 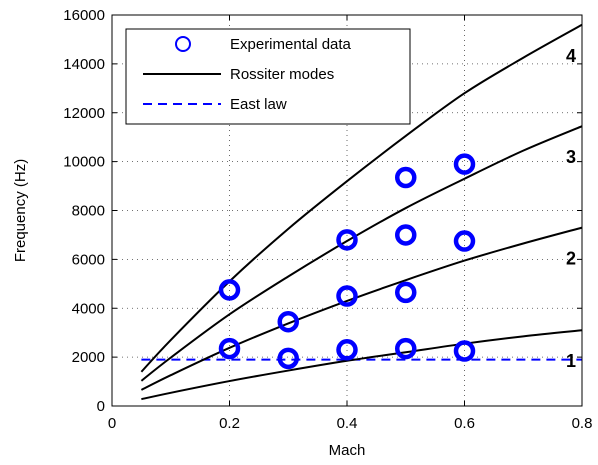 What do you see at coordinates (582, 423) in the screenshot?
I see `x-tick-label: 0.8` at bounding box center [582, 423].